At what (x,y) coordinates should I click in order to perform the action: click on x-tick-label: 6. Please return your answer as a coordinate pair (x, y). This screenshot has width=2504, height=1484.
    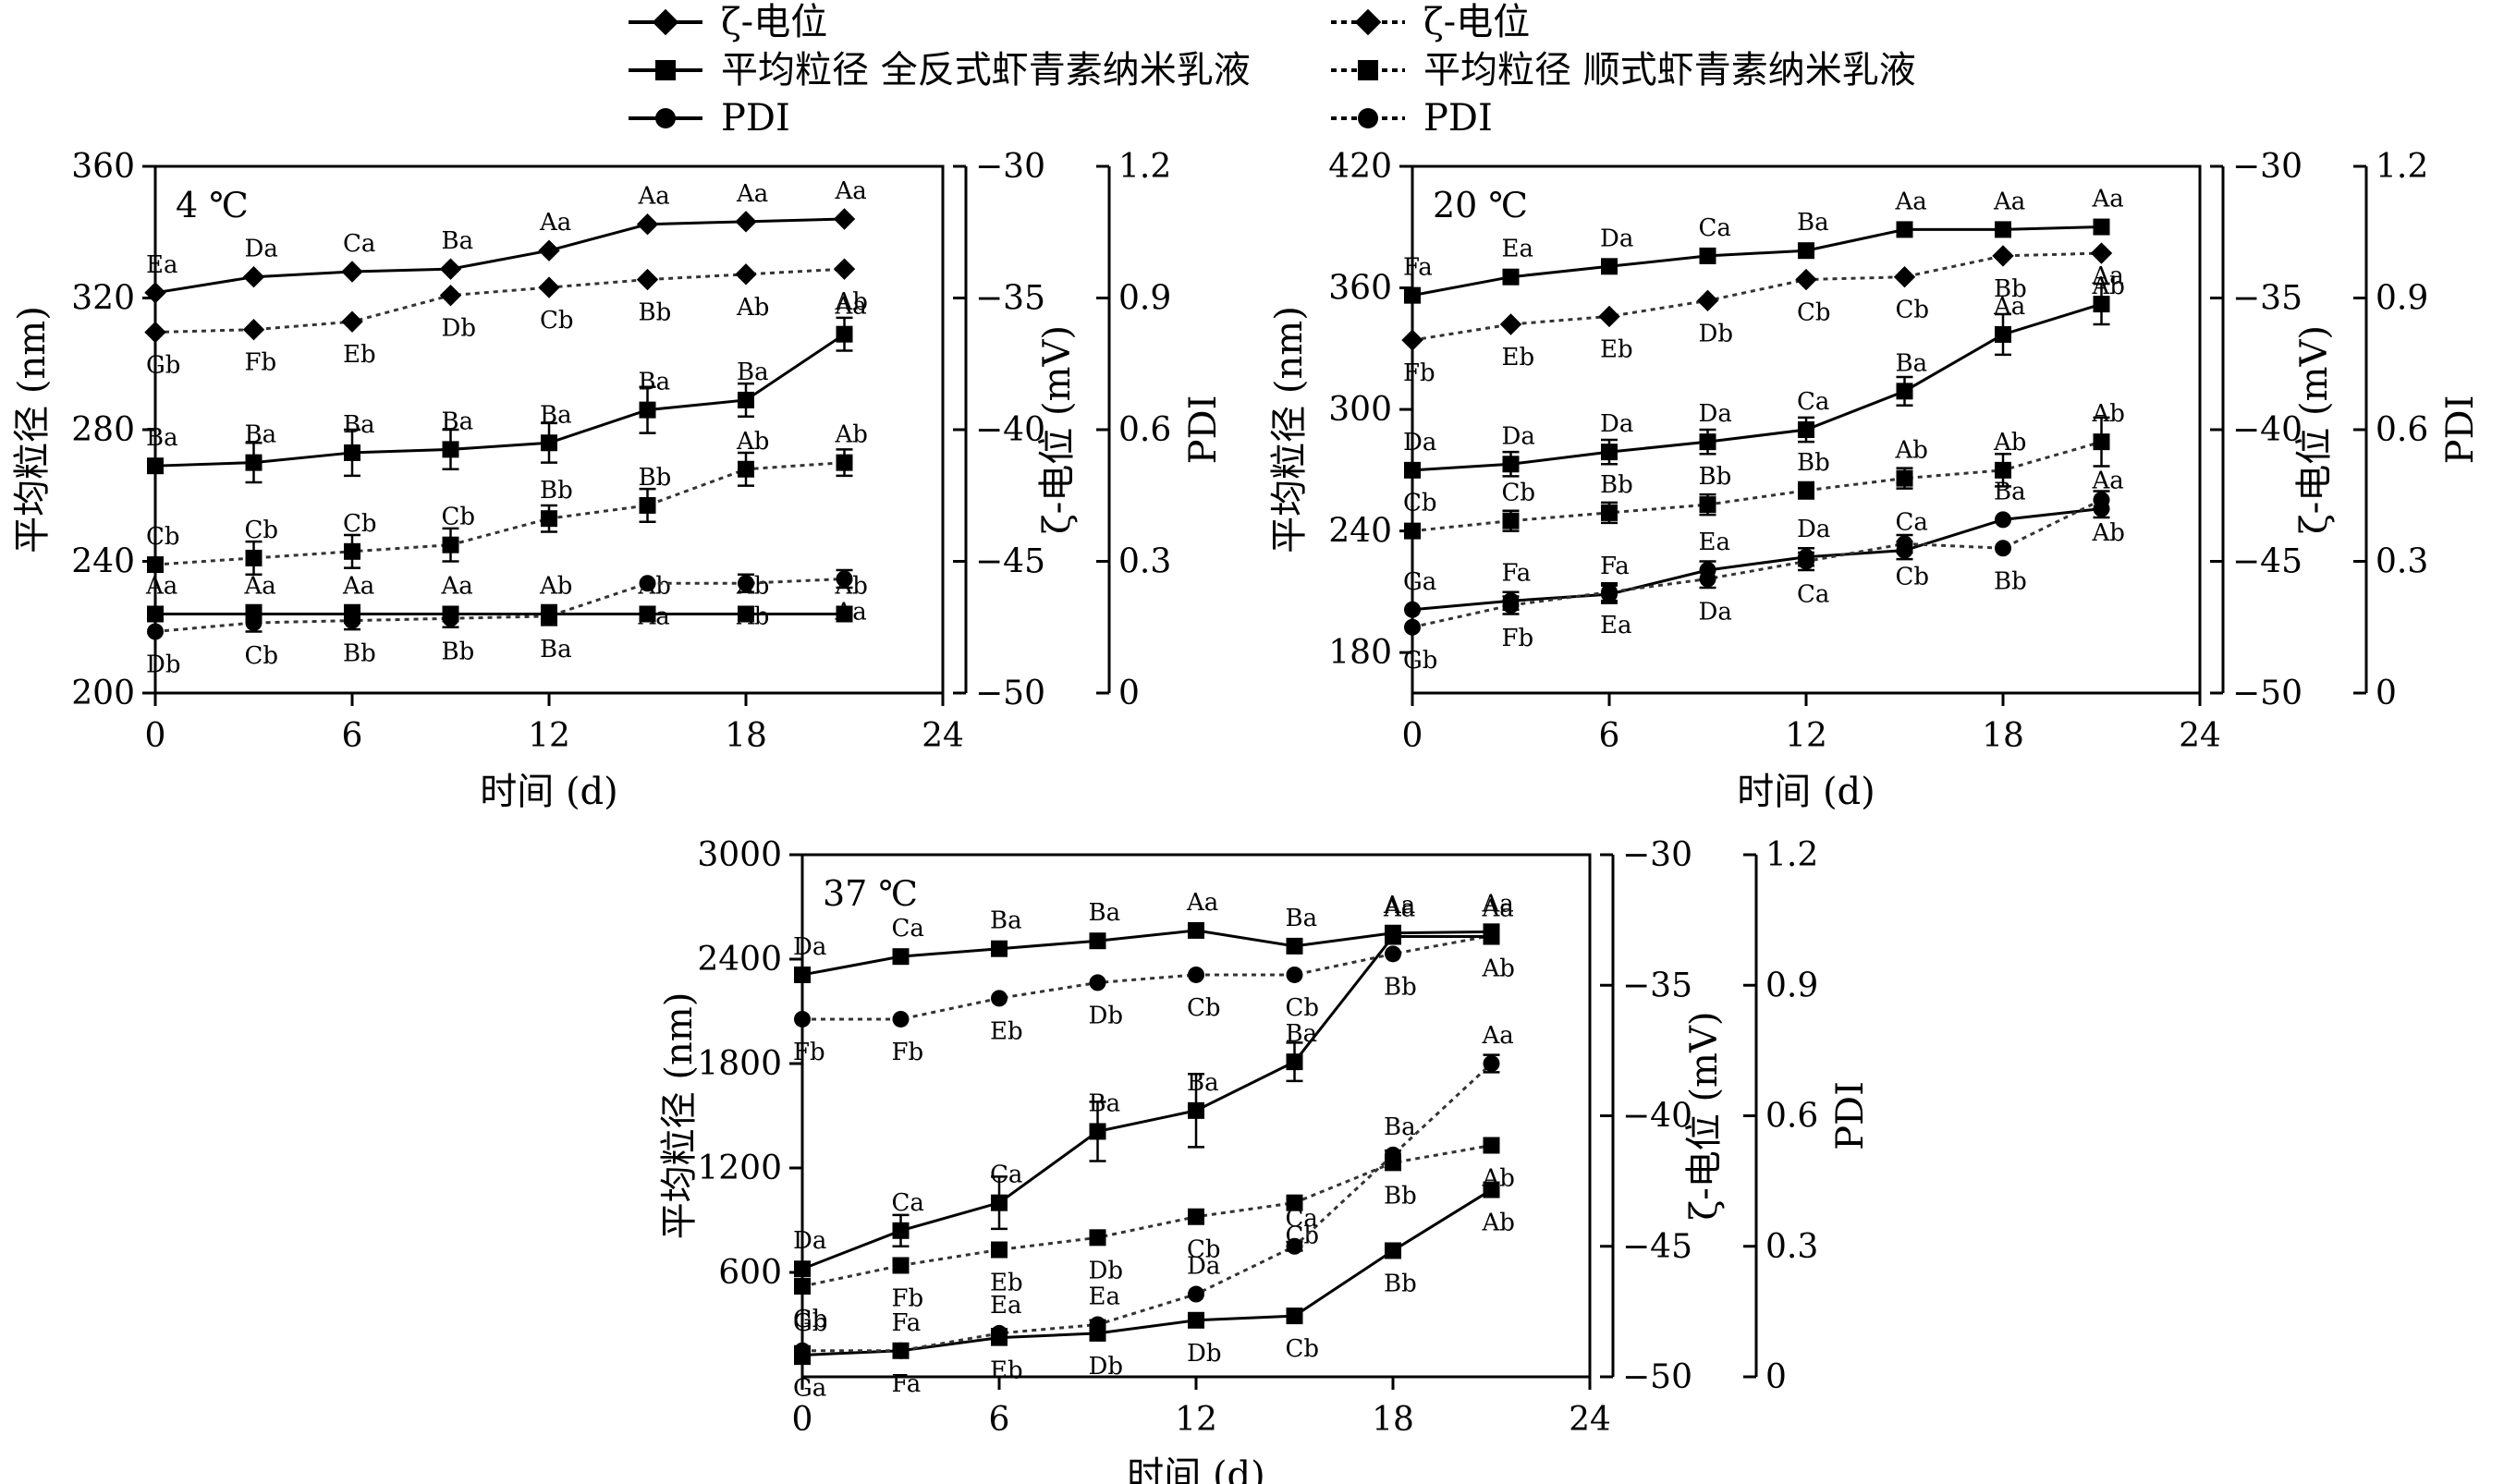
    Looking at the image, I should click on (1609, 736).